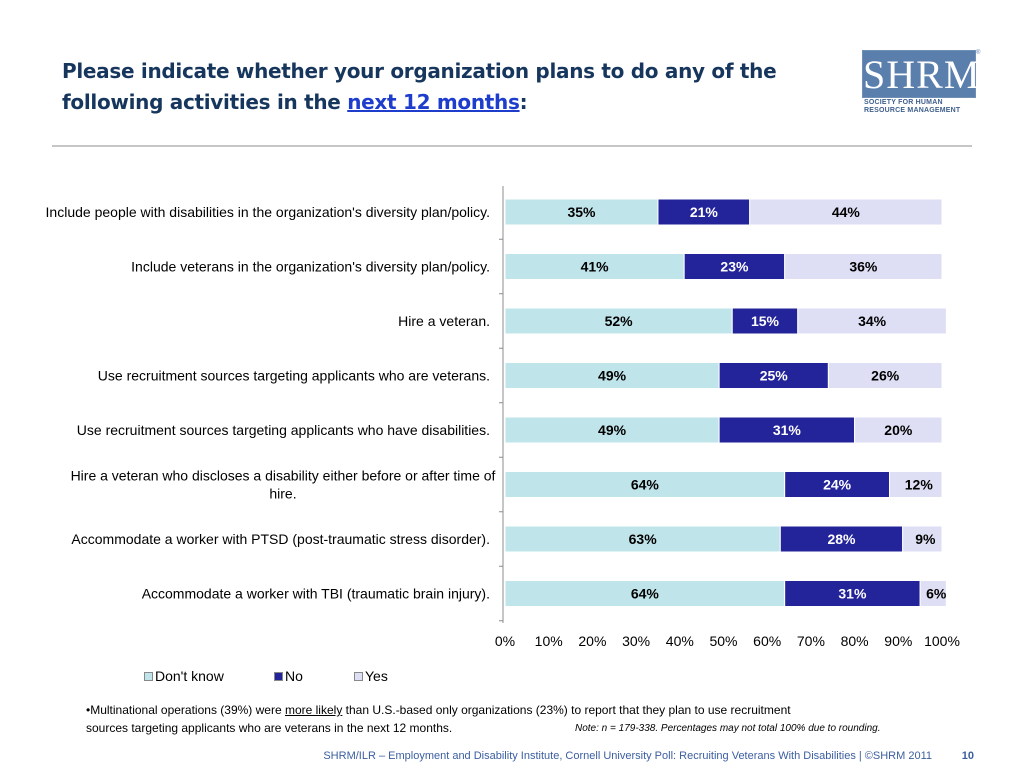 Image resolution: width=1024 pixels, height=768 pixels. I want to click on x-tick-label: 80%, so click(855, 641).